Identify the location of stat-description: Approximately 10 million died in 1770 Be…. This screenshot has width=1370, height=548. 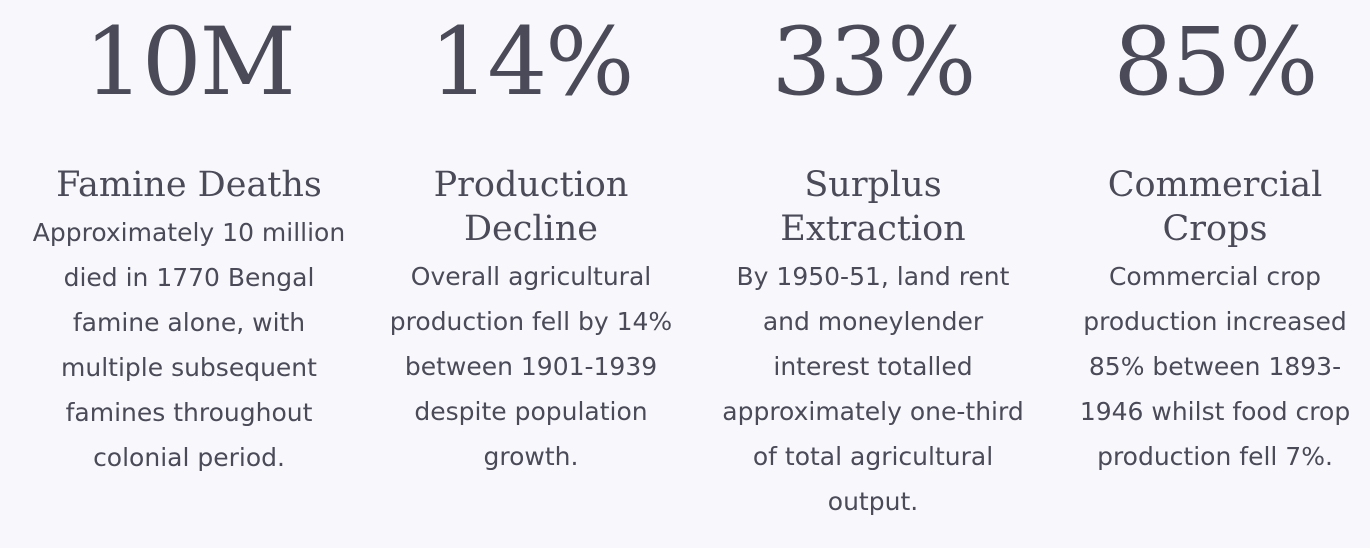
(189, 345).